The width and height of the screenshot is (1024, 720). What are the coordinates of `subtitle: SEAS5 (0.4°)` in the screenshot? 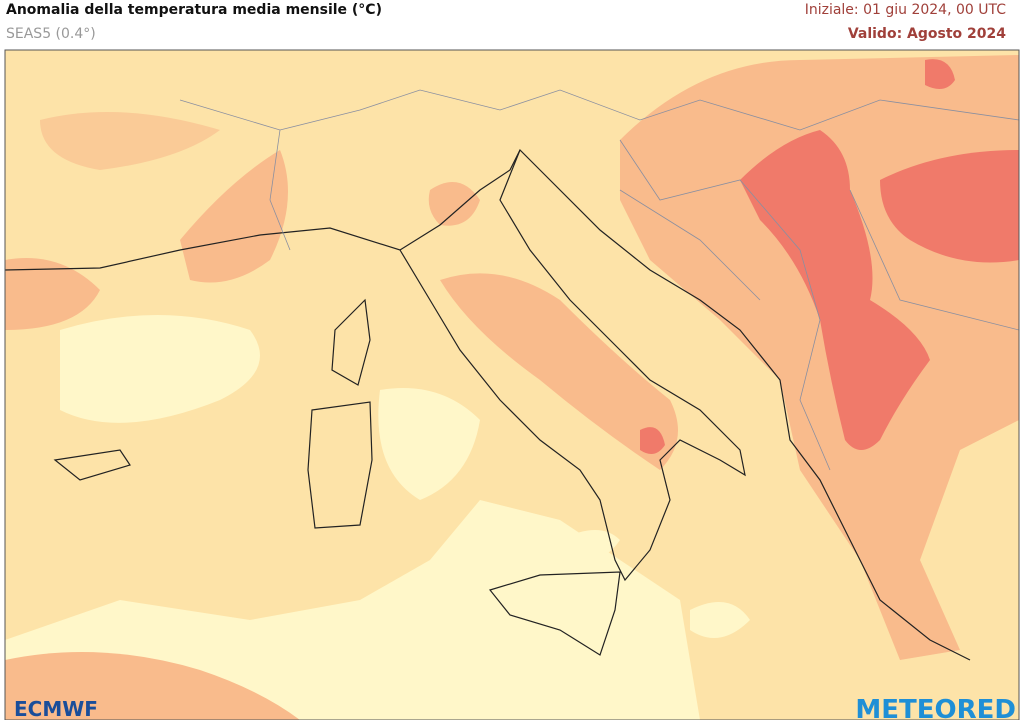 It's located at (51, 34).